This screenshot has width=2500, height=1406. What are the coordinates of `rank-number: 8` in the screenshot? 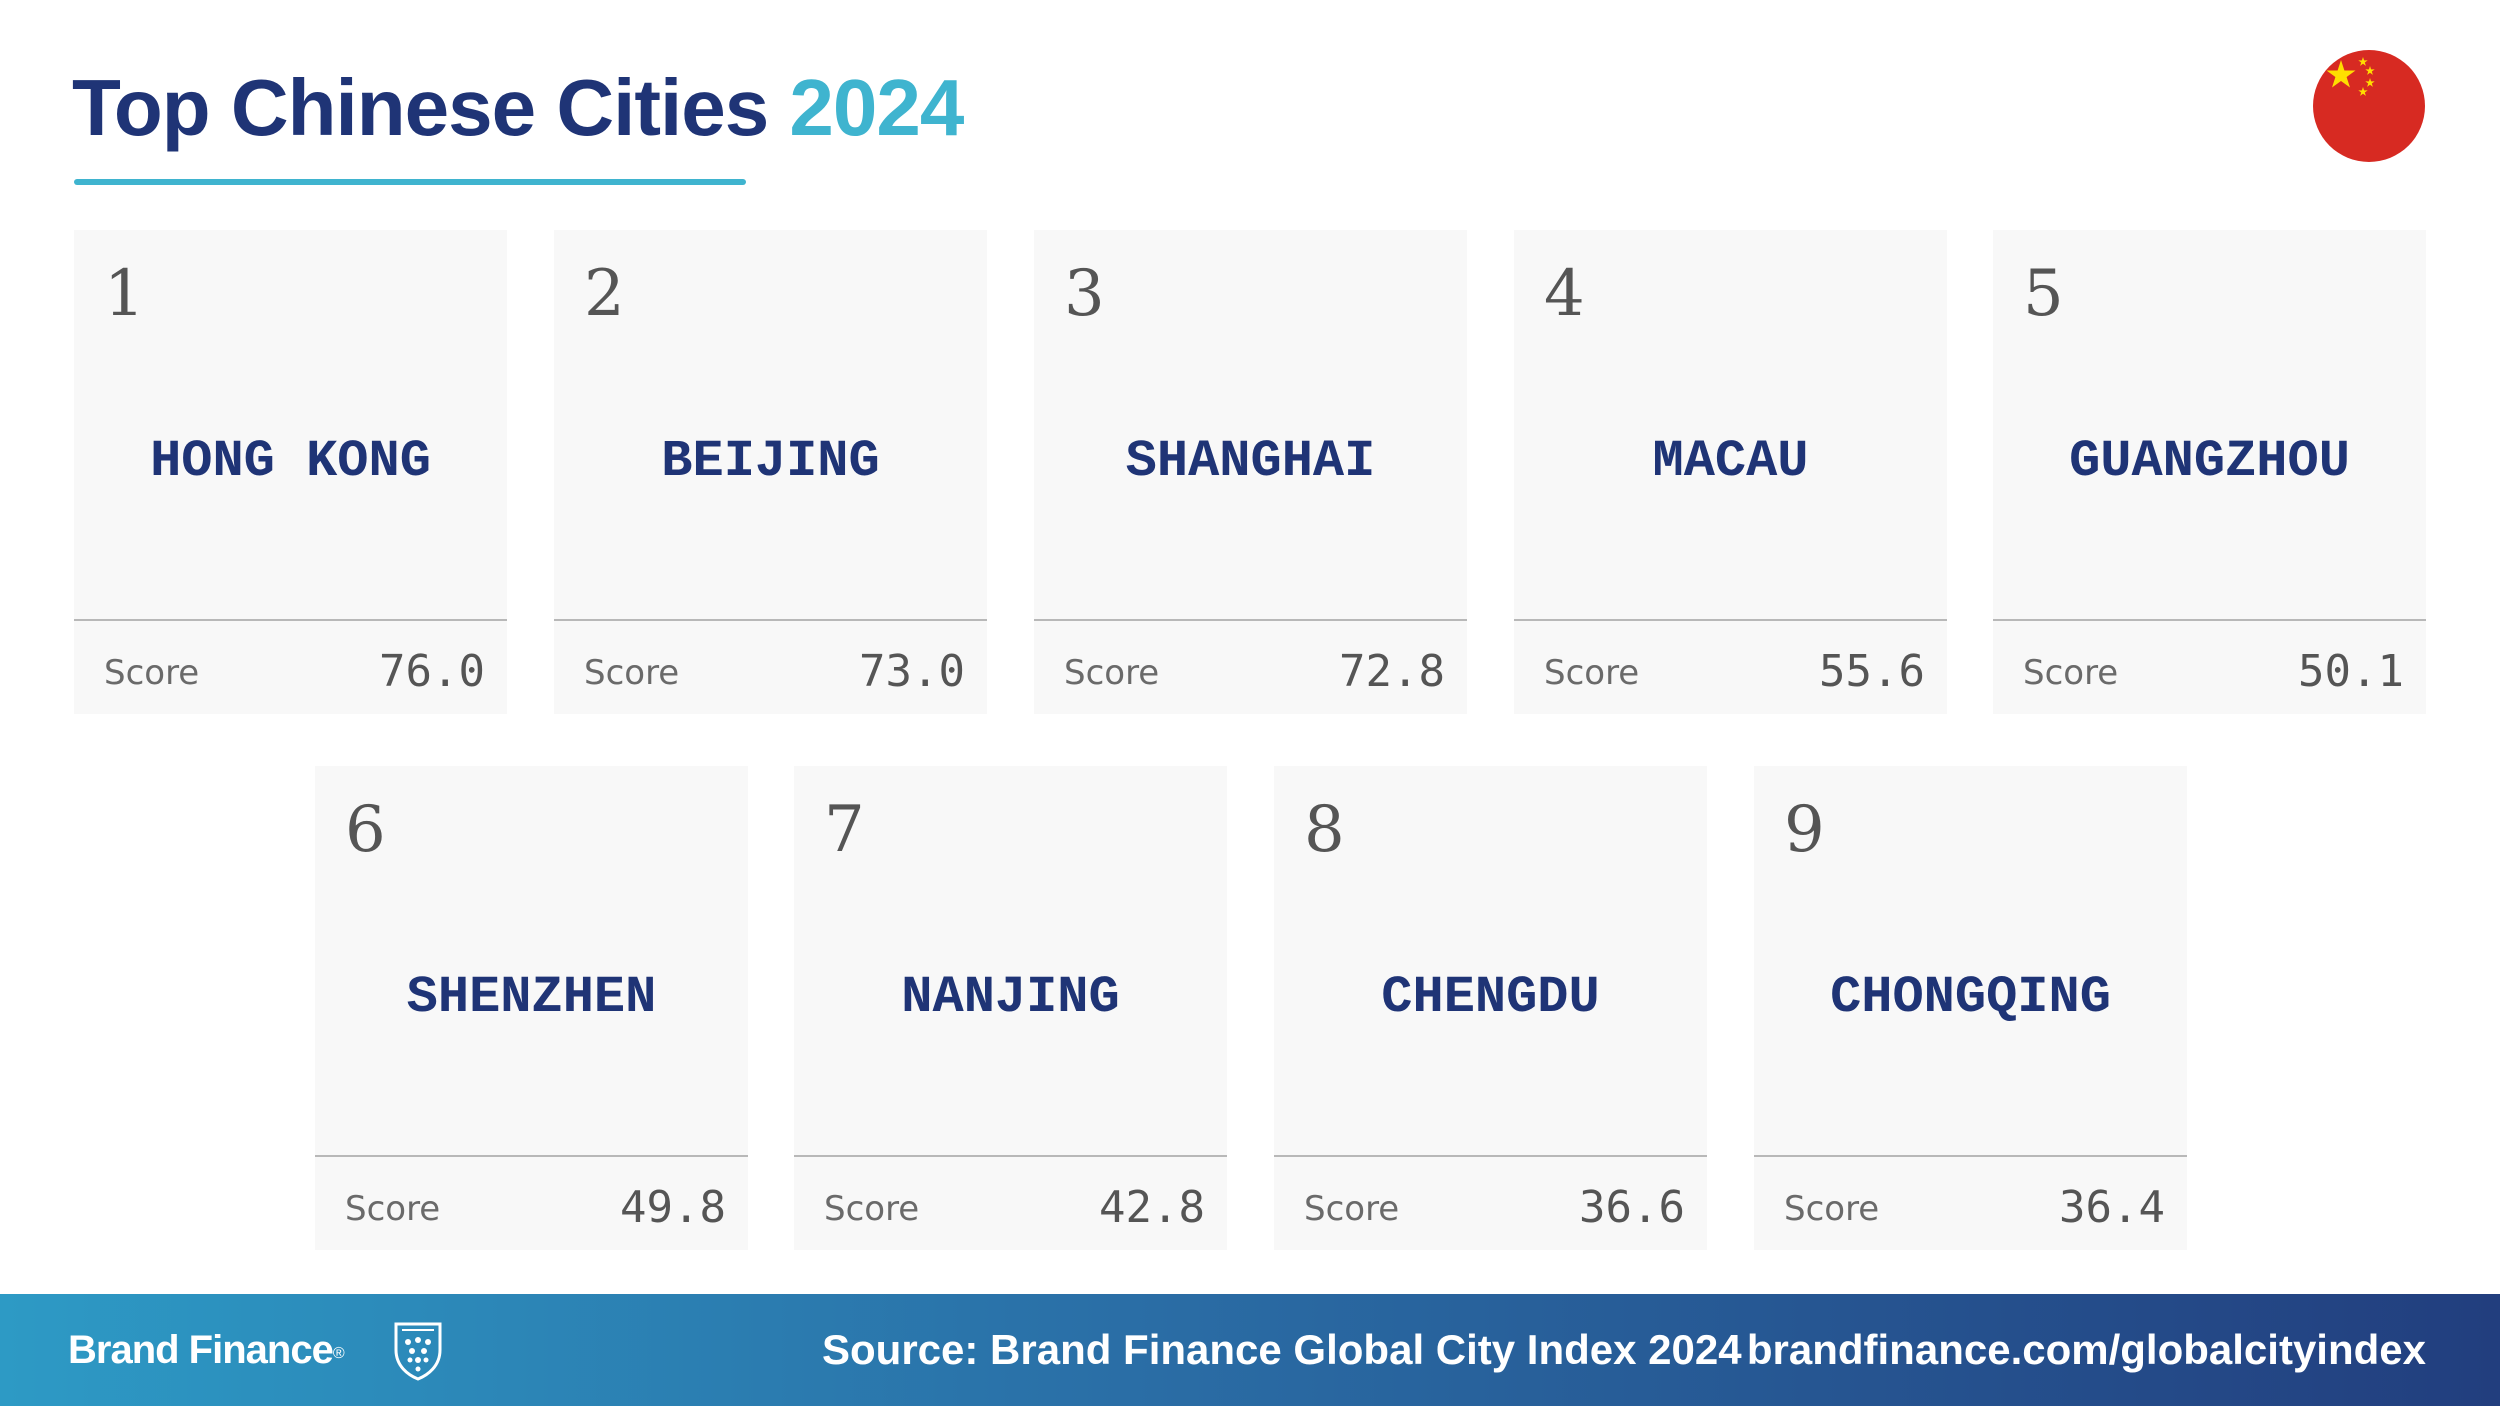 It's located at (1324, 830).